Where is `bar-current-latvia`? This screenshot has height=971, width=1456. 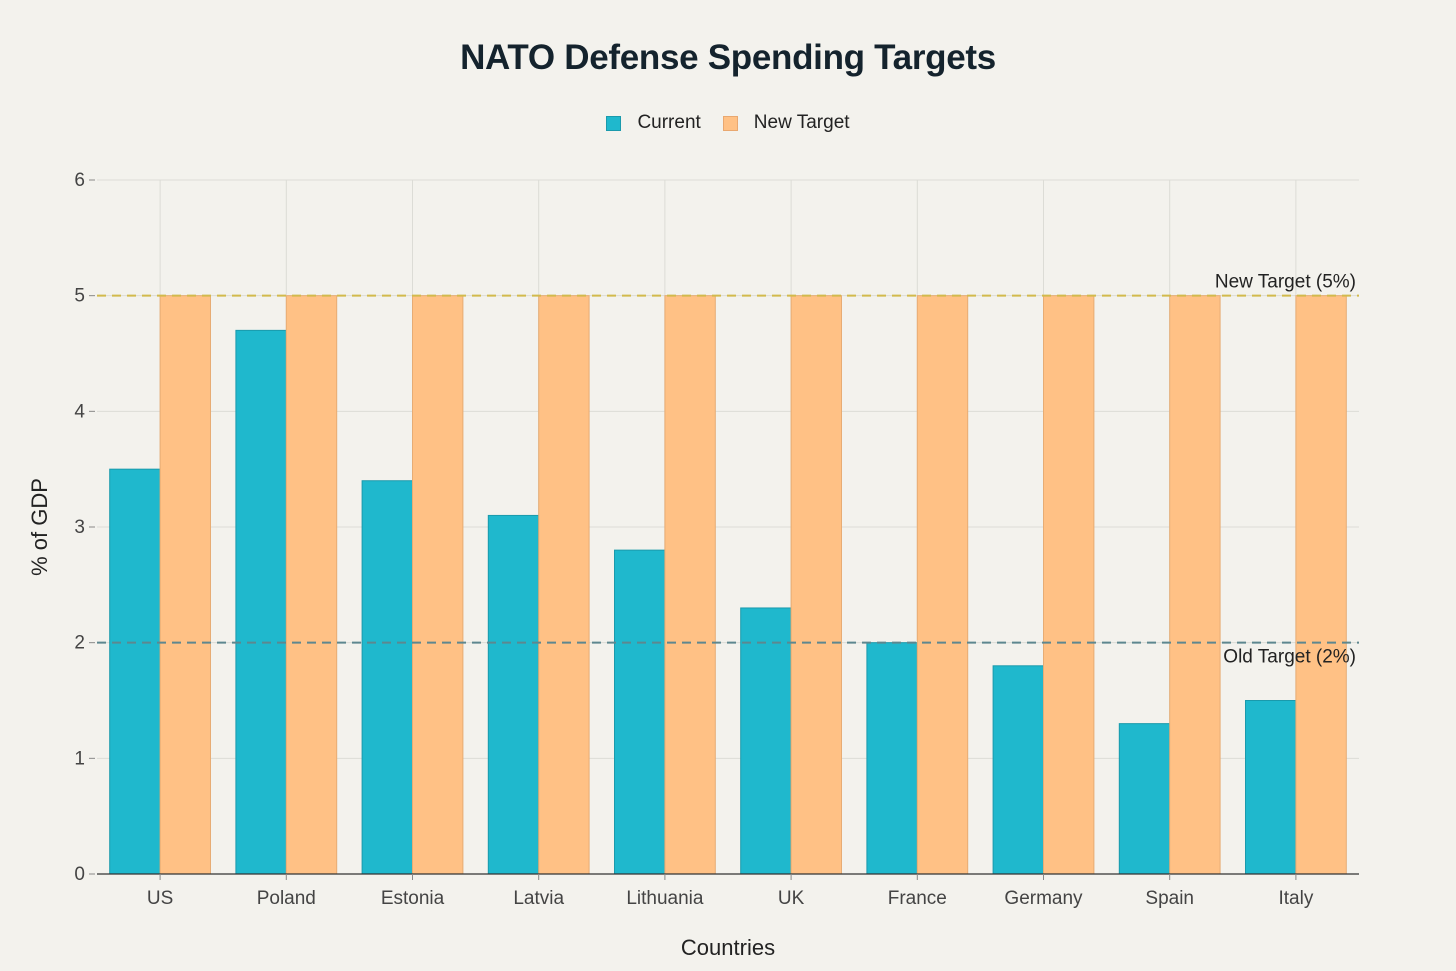 bar-current-latvia is located at coordinates (513, 694).